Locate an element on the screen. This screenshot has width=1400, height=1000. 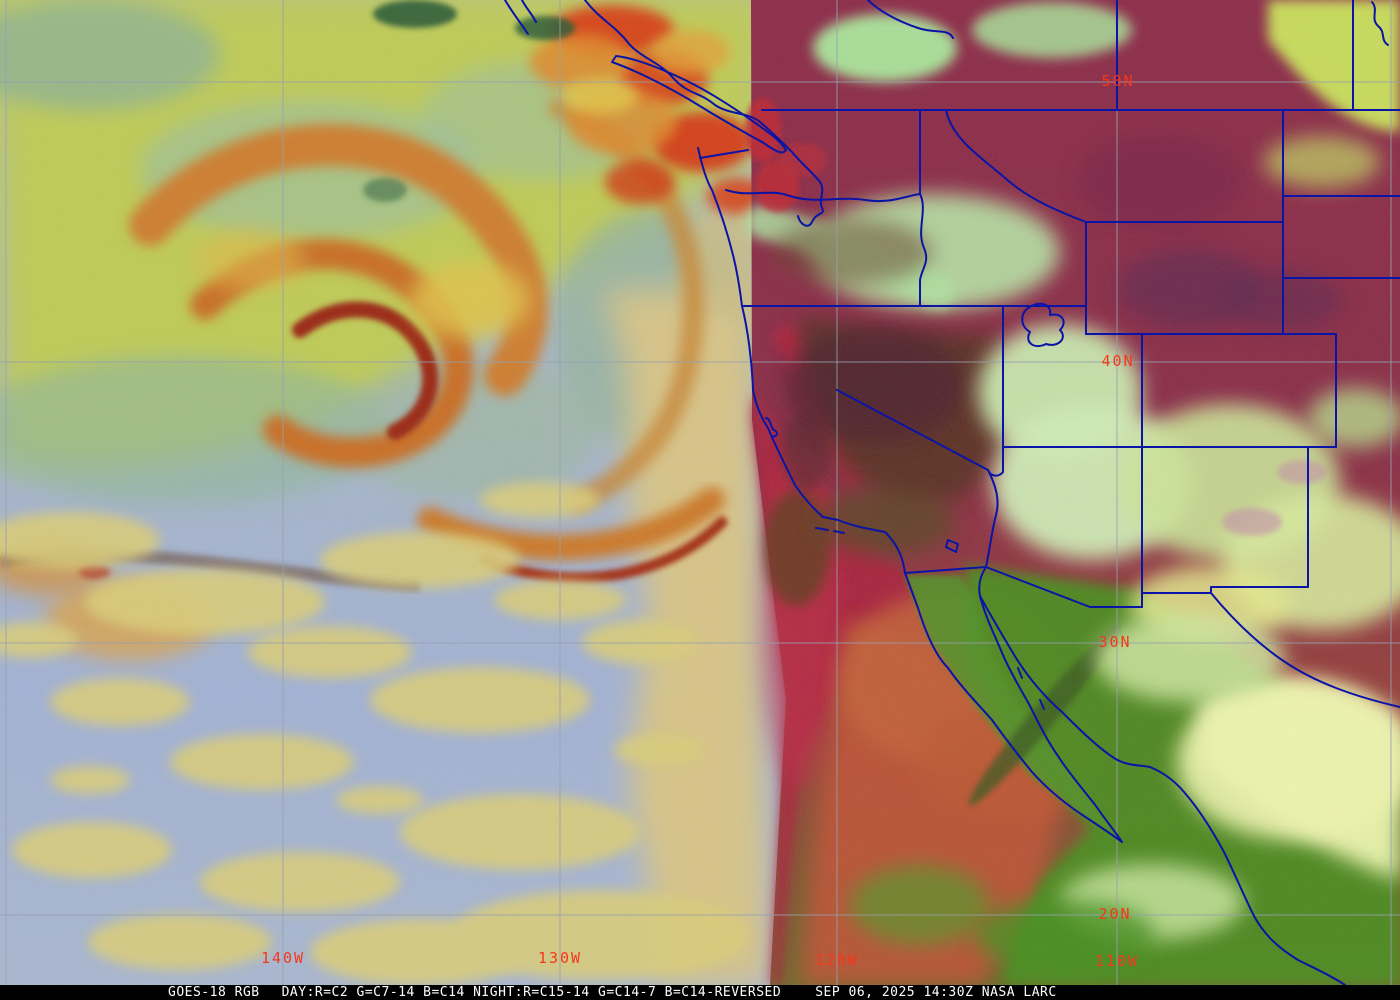
great-salt-lake is located at coordinates (1043, 325).